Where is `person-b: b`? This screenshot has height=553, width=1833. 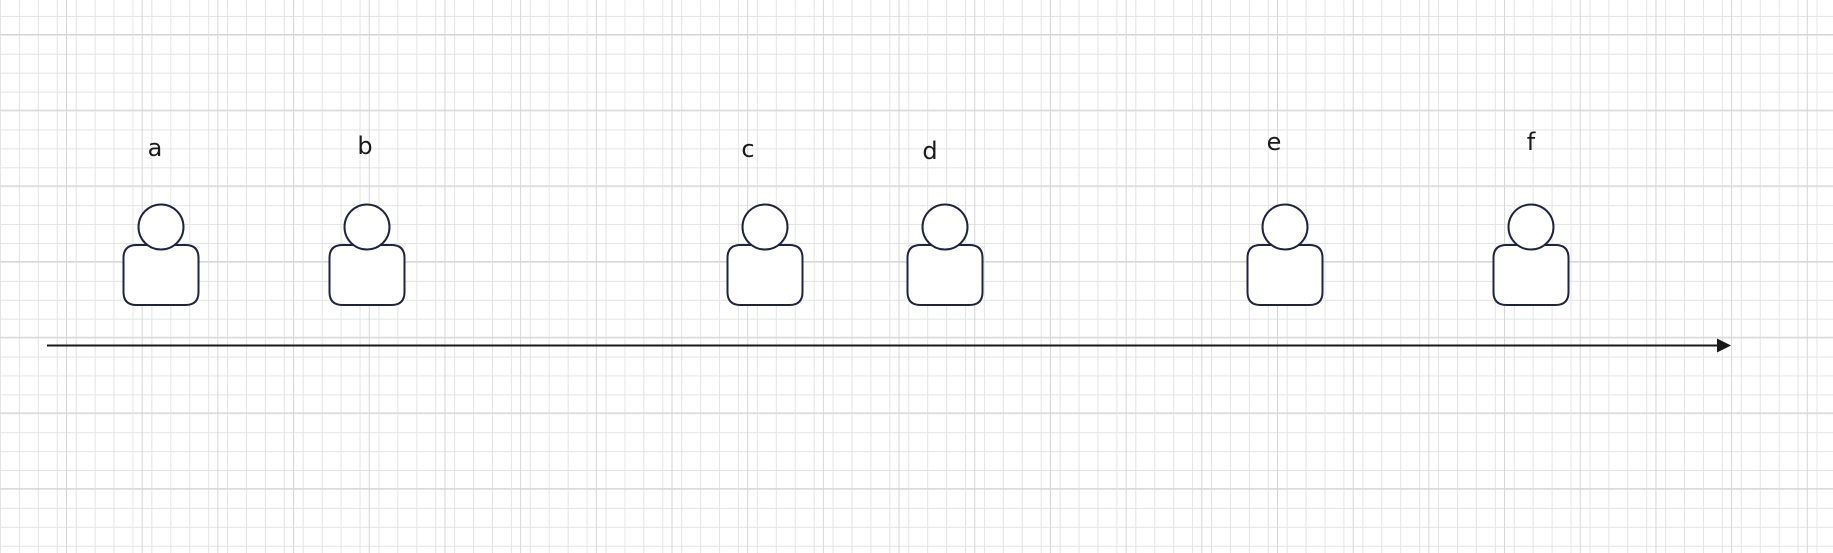 person-b: b is located at coordinates (367, 219).